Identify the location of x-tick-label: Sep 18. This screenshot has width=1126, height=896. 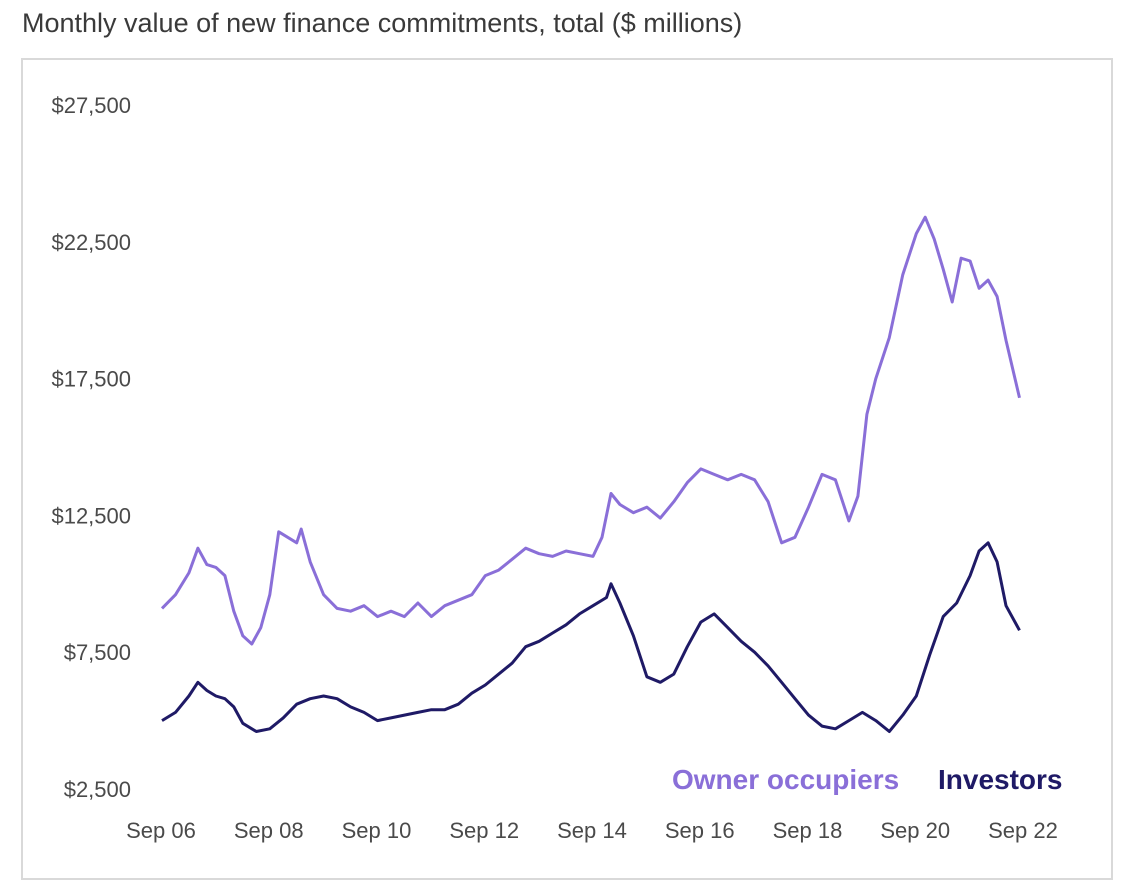
(808, 830).